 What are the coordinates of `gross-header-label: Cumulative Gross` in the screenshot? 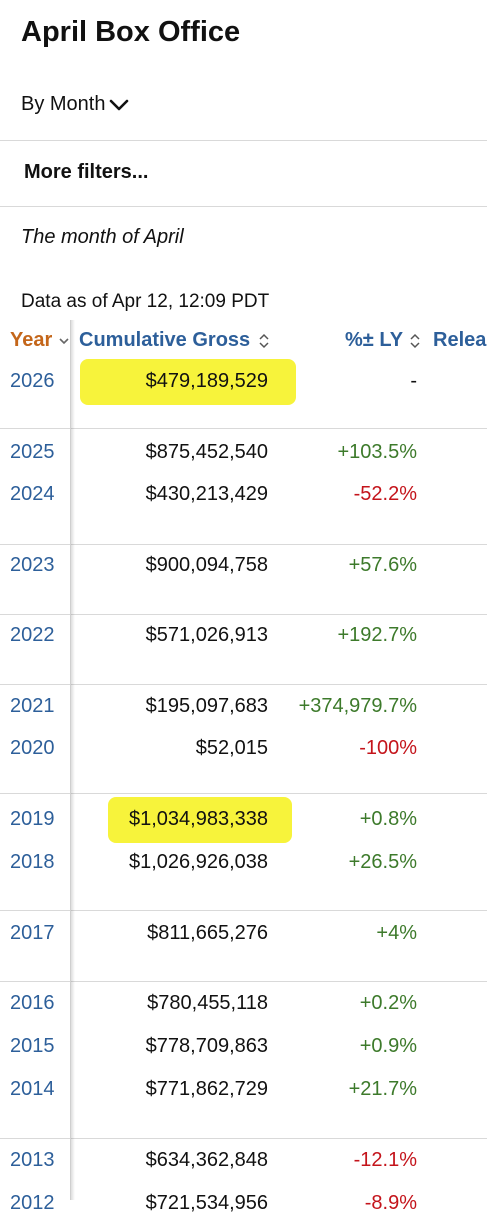 It's located at (165, 340).